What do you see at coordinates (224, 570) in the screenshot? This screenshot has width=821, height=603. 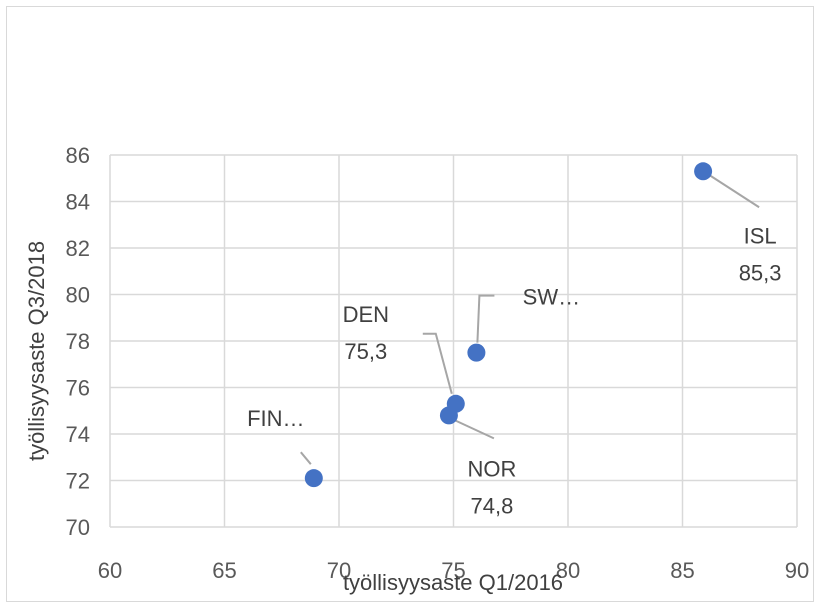 I see `x-tick-label: 65` at bounding box center [224, 570].